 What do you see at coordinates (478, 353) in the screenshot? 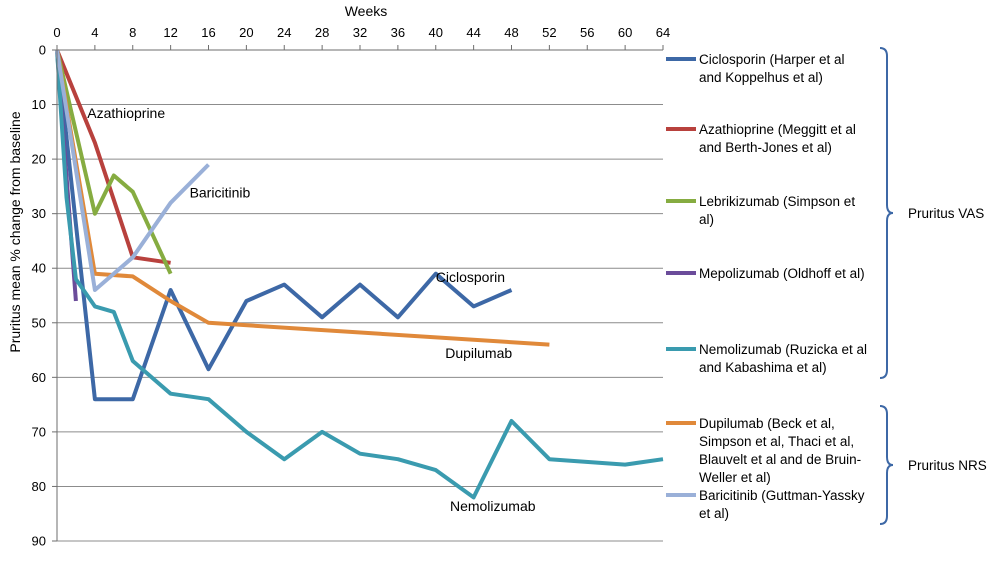
I see `annotation-dupilumab: Dupilumab` at bounding box center [478, 353].